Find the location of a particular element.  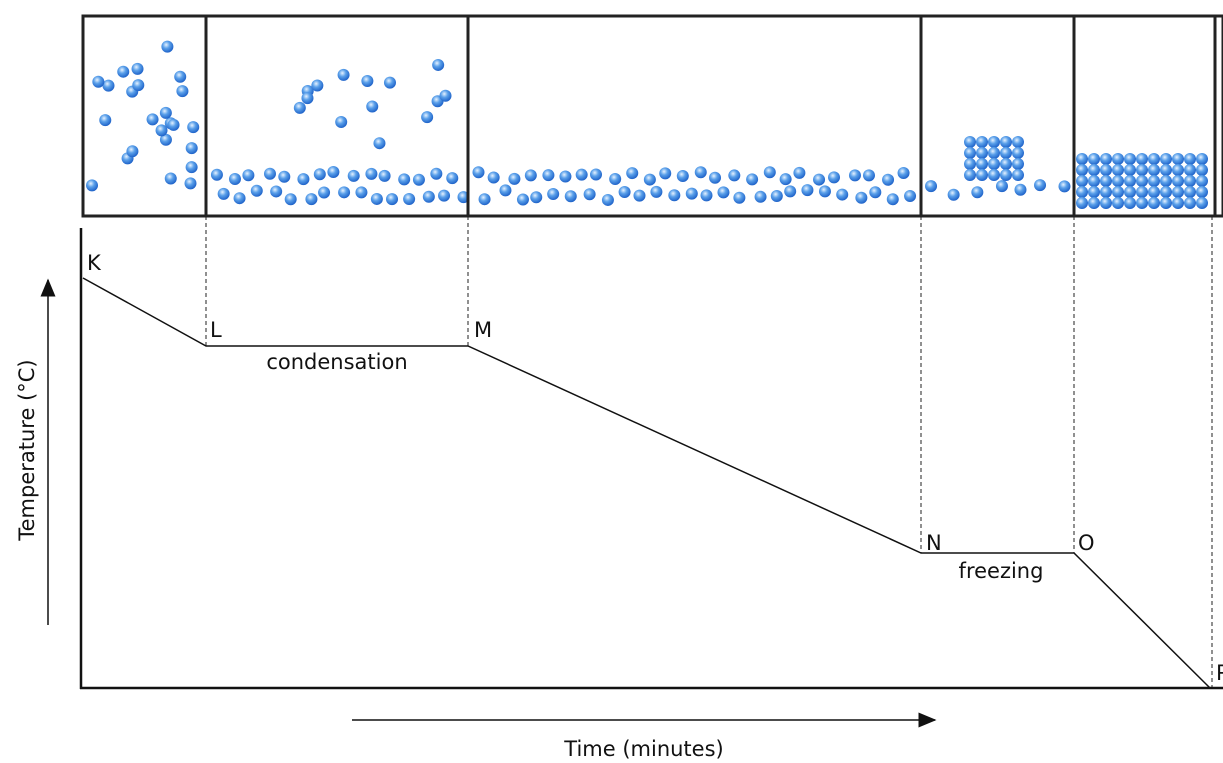

point-label: L is located at coordinates (216, 330).